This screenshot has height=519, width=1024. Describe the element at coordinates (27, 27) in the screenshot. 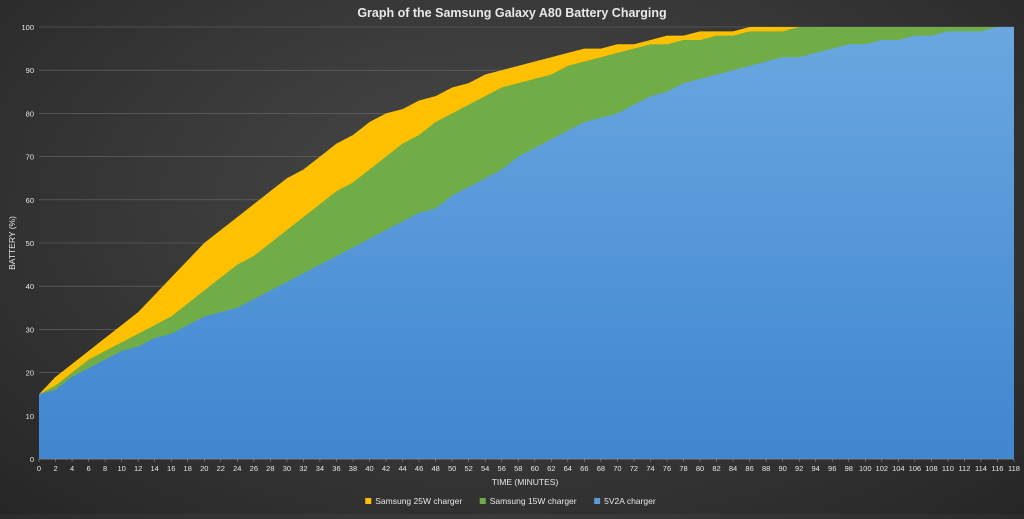

I see `y-tick-label: 100` at that location.